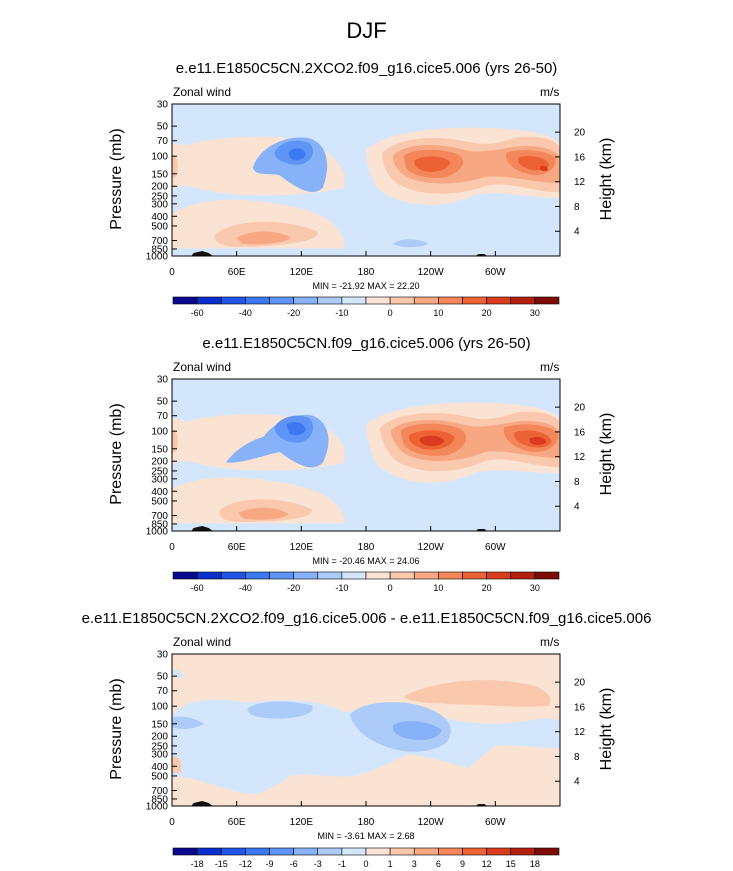  Describe the element at coordinates (550, 367) in the screenshot. I see `units-label: m/s` at that location.